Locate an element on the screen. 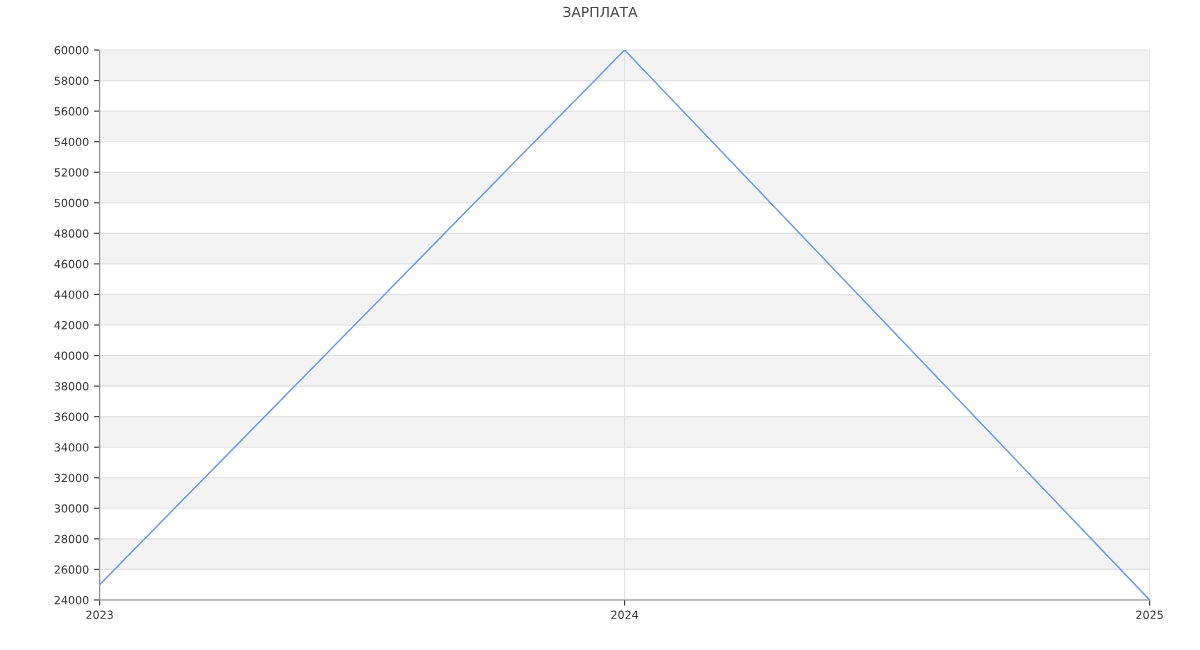  x-tick-label: 2024 is located at coordinates (625, 614).